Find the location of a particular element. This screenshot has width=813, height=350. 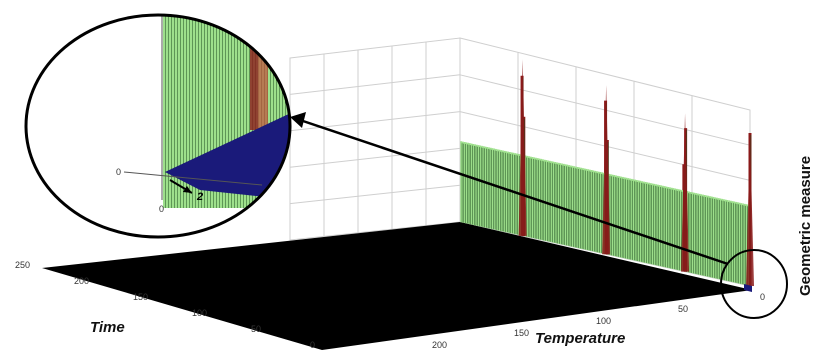

y-tick-label: 150 is located at coordinates (140, 297).